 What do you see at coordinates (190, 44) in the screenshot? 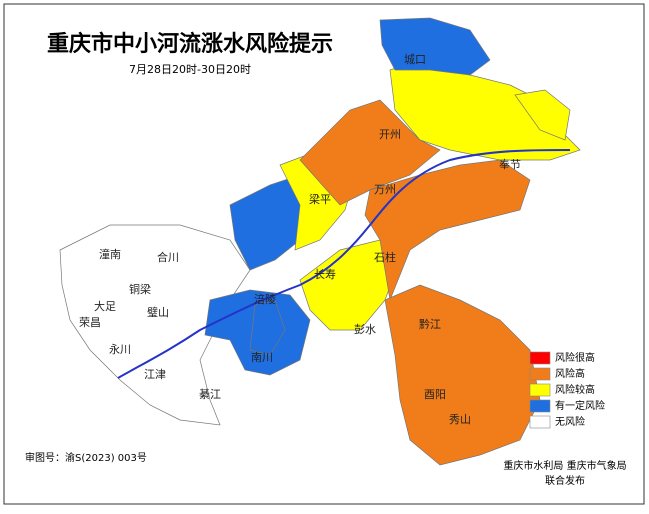
I see `title: 重庆市中小河流涨水风险提示` at bounding box center [190, 44].